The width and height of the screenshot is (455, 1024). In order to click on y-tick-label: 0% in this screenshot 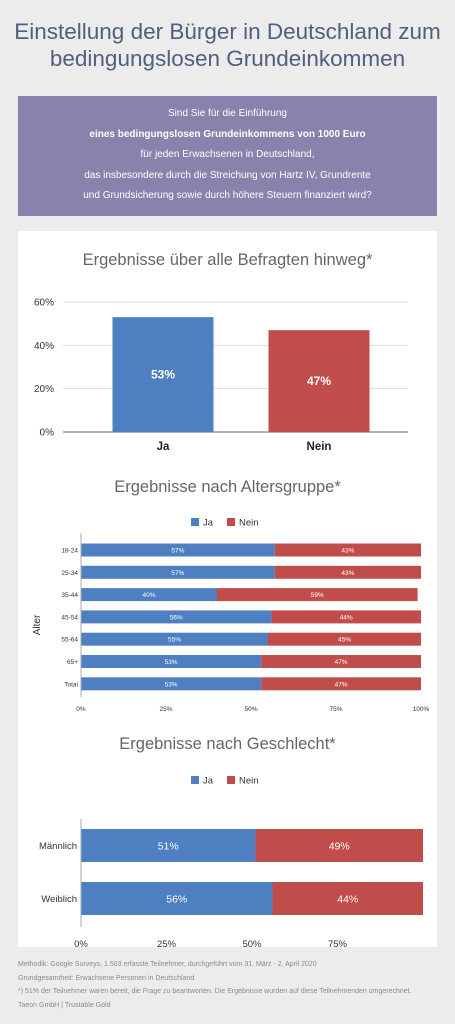, I will do `click(47, 433)`.